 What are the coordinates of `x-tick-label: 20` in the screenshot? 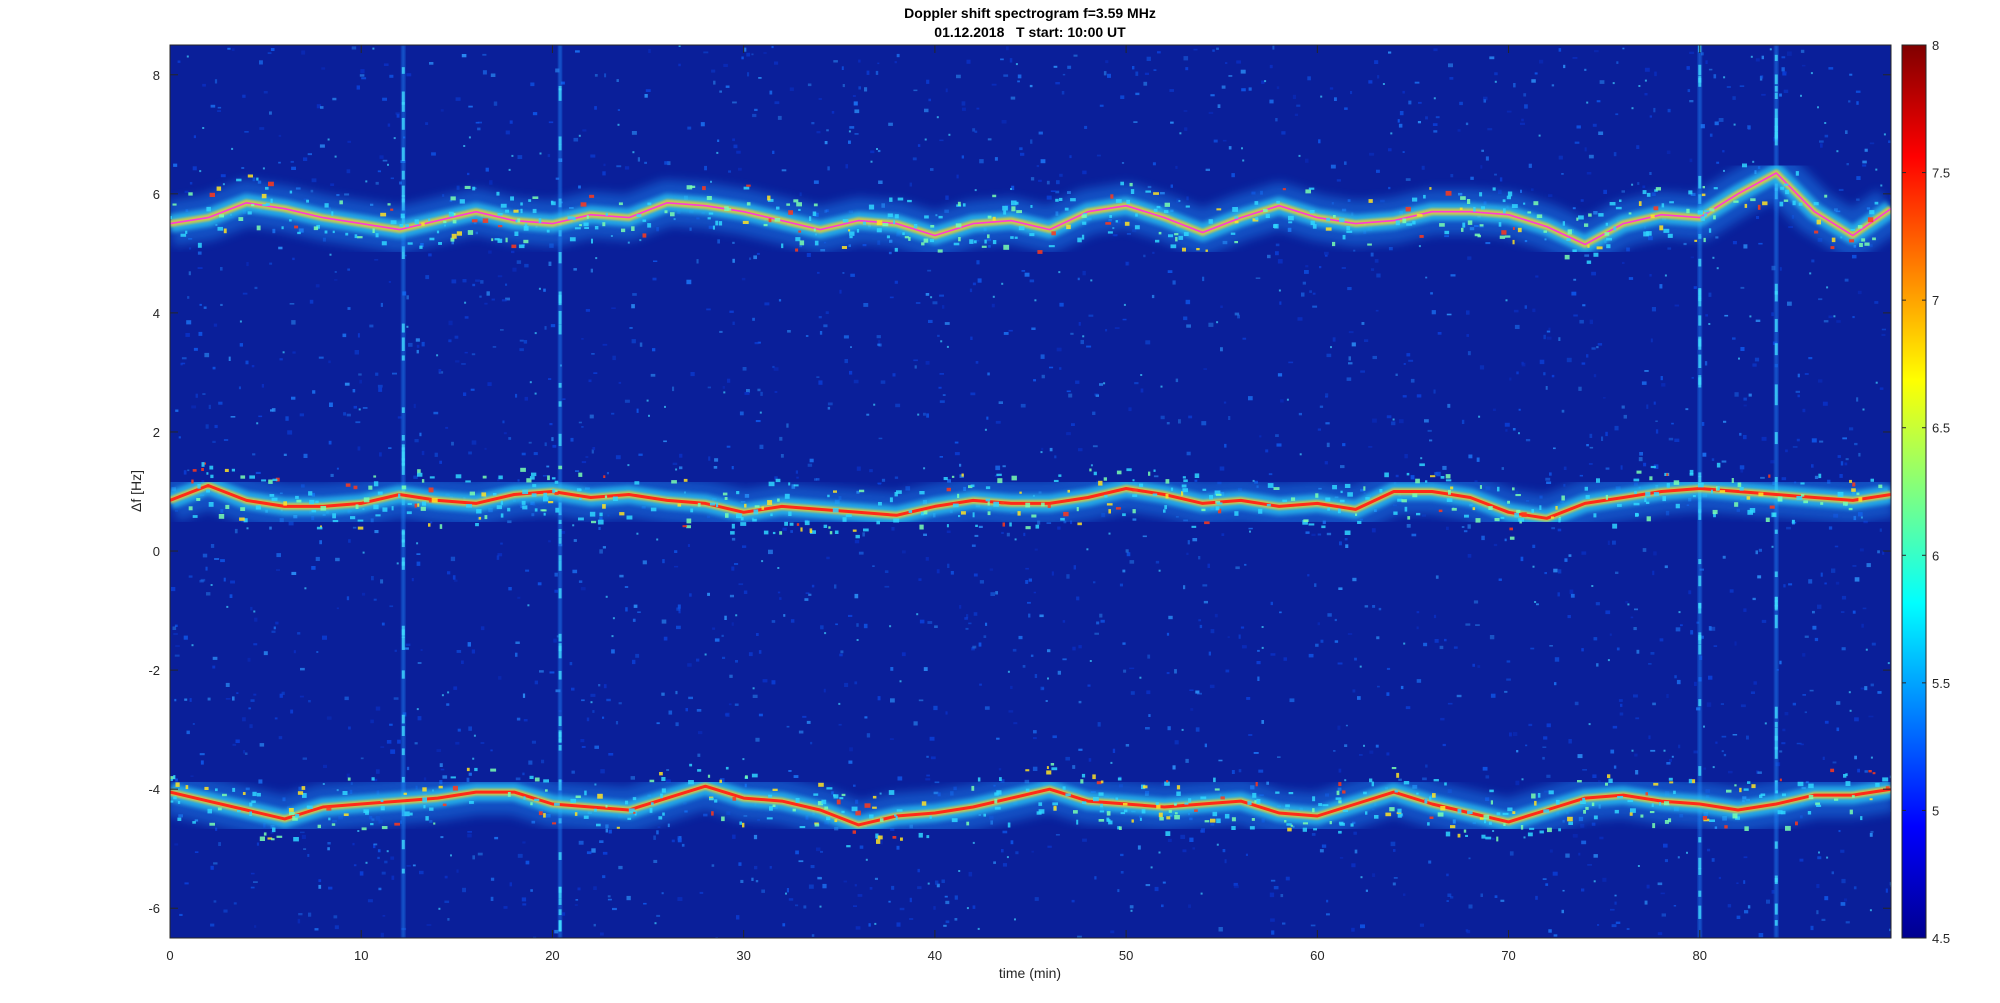 It's located at (552, 955).